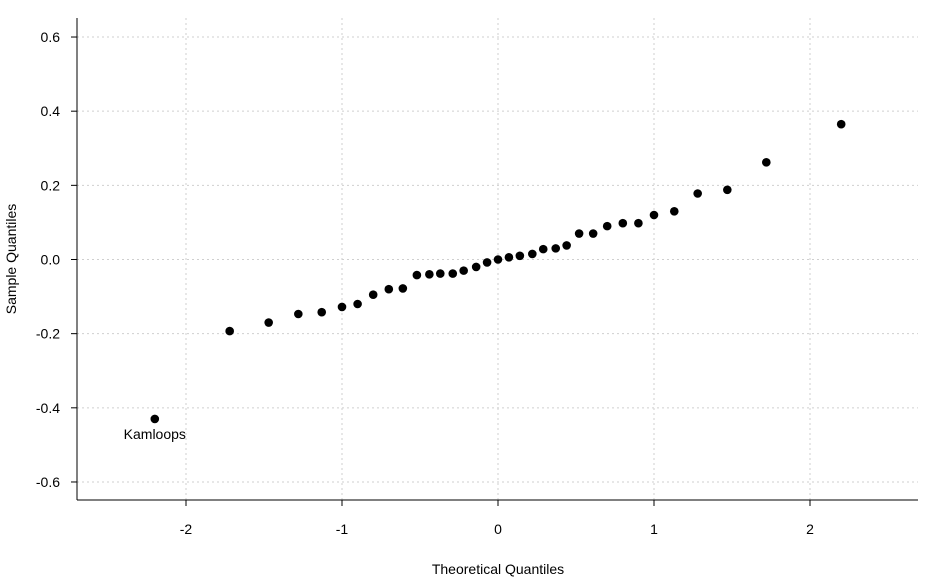  What do you see at coordinates (48, 334) in the screenshot?
I see `y-tick-label: -0.2` at bounding box center [48, 334].